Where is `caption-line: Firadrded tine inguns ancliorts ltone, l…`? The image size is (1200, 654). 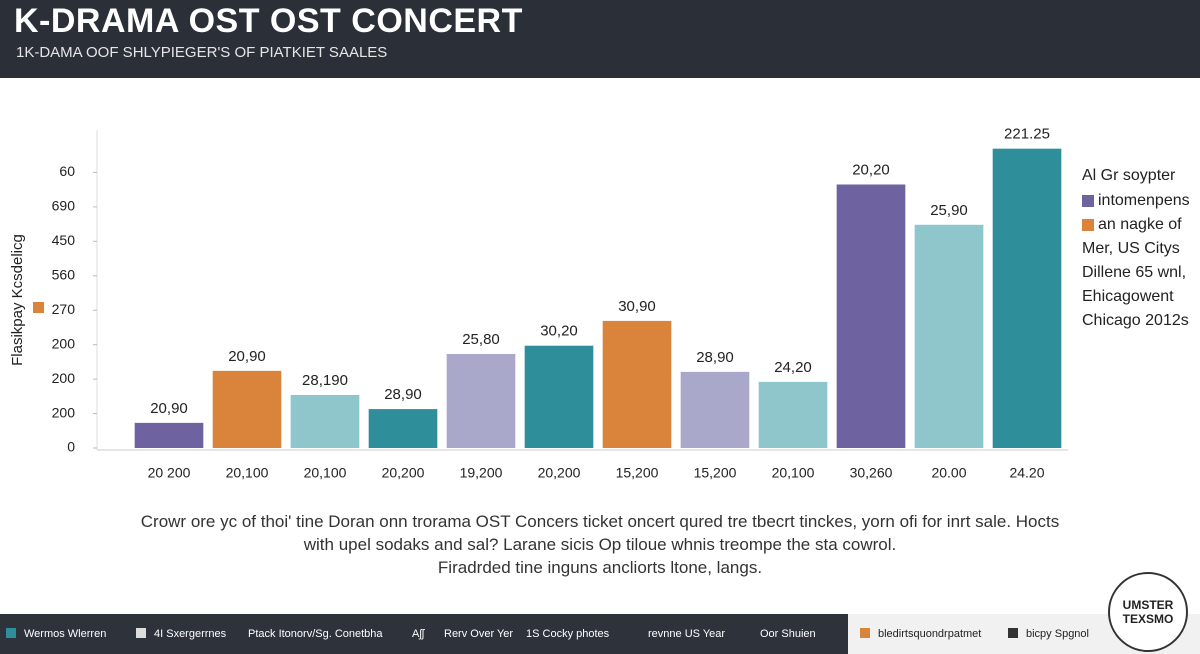
caption-line: Firadrded tine inguns ancliorts ltone, l… is located at coordinates (600, 567).